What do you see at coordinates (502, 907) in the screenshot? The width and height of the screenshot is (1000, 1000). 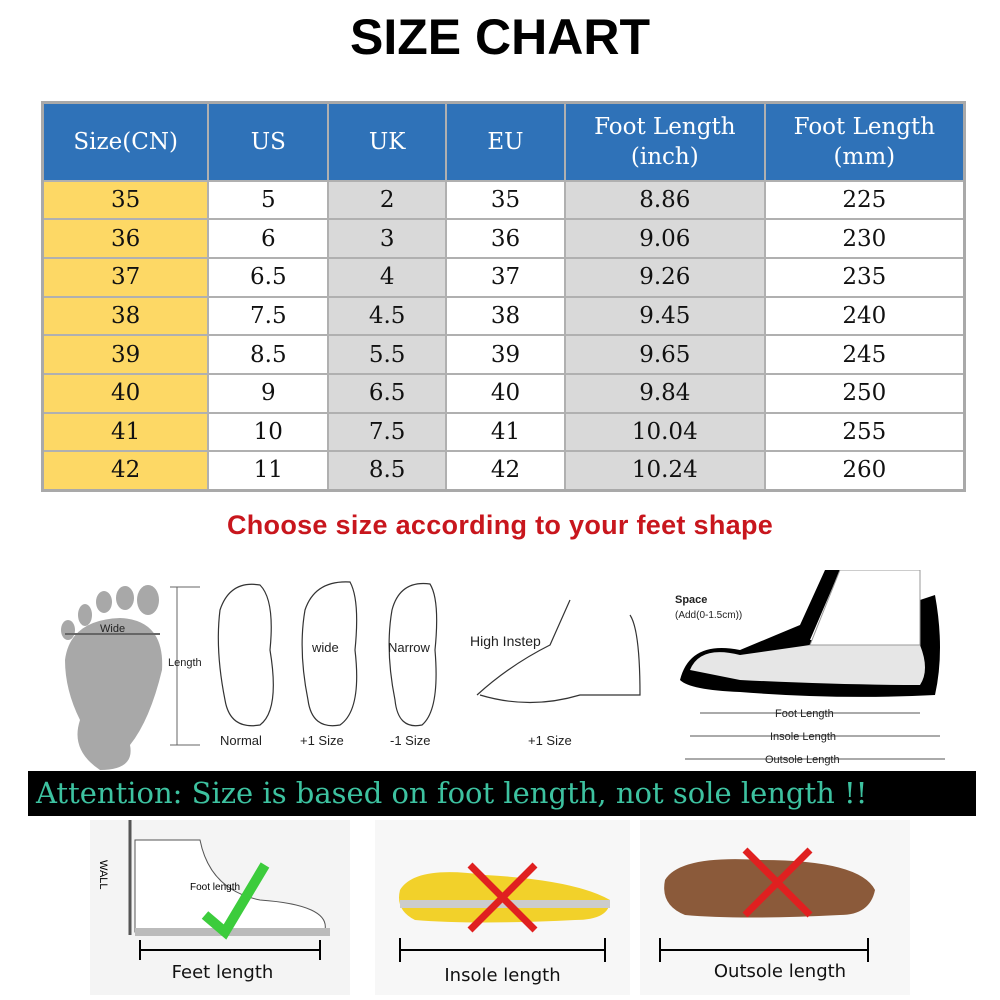 I see `insole-length-photo` at bounding box center [502, 907].